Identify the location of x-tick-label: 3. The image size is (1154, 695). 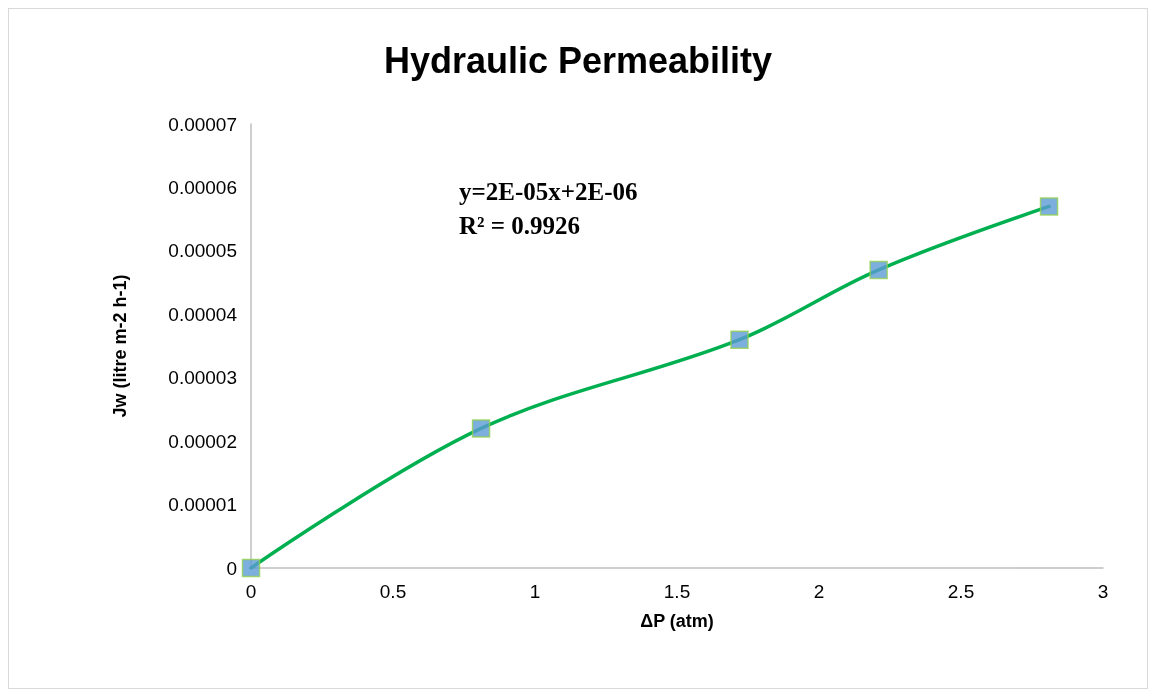
(1103, 591).